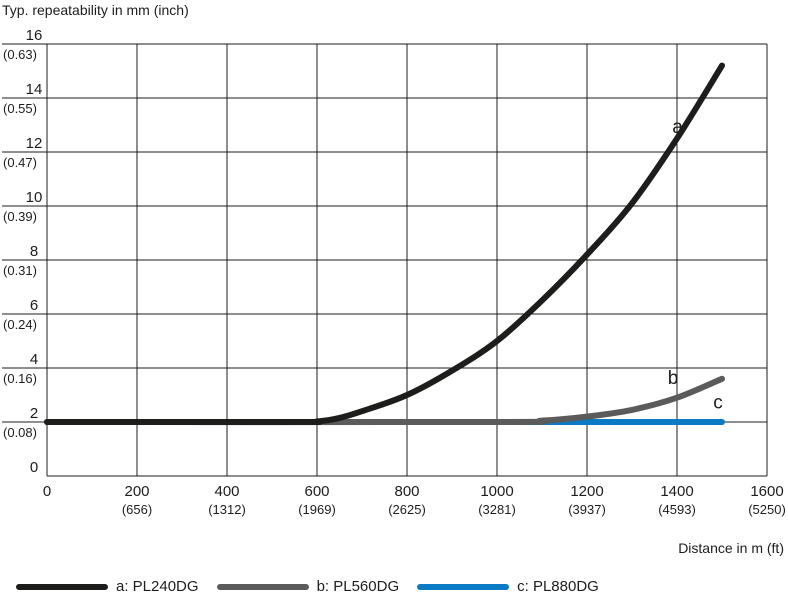  I want to click on y-tick-label: 0, so click(34, 467).